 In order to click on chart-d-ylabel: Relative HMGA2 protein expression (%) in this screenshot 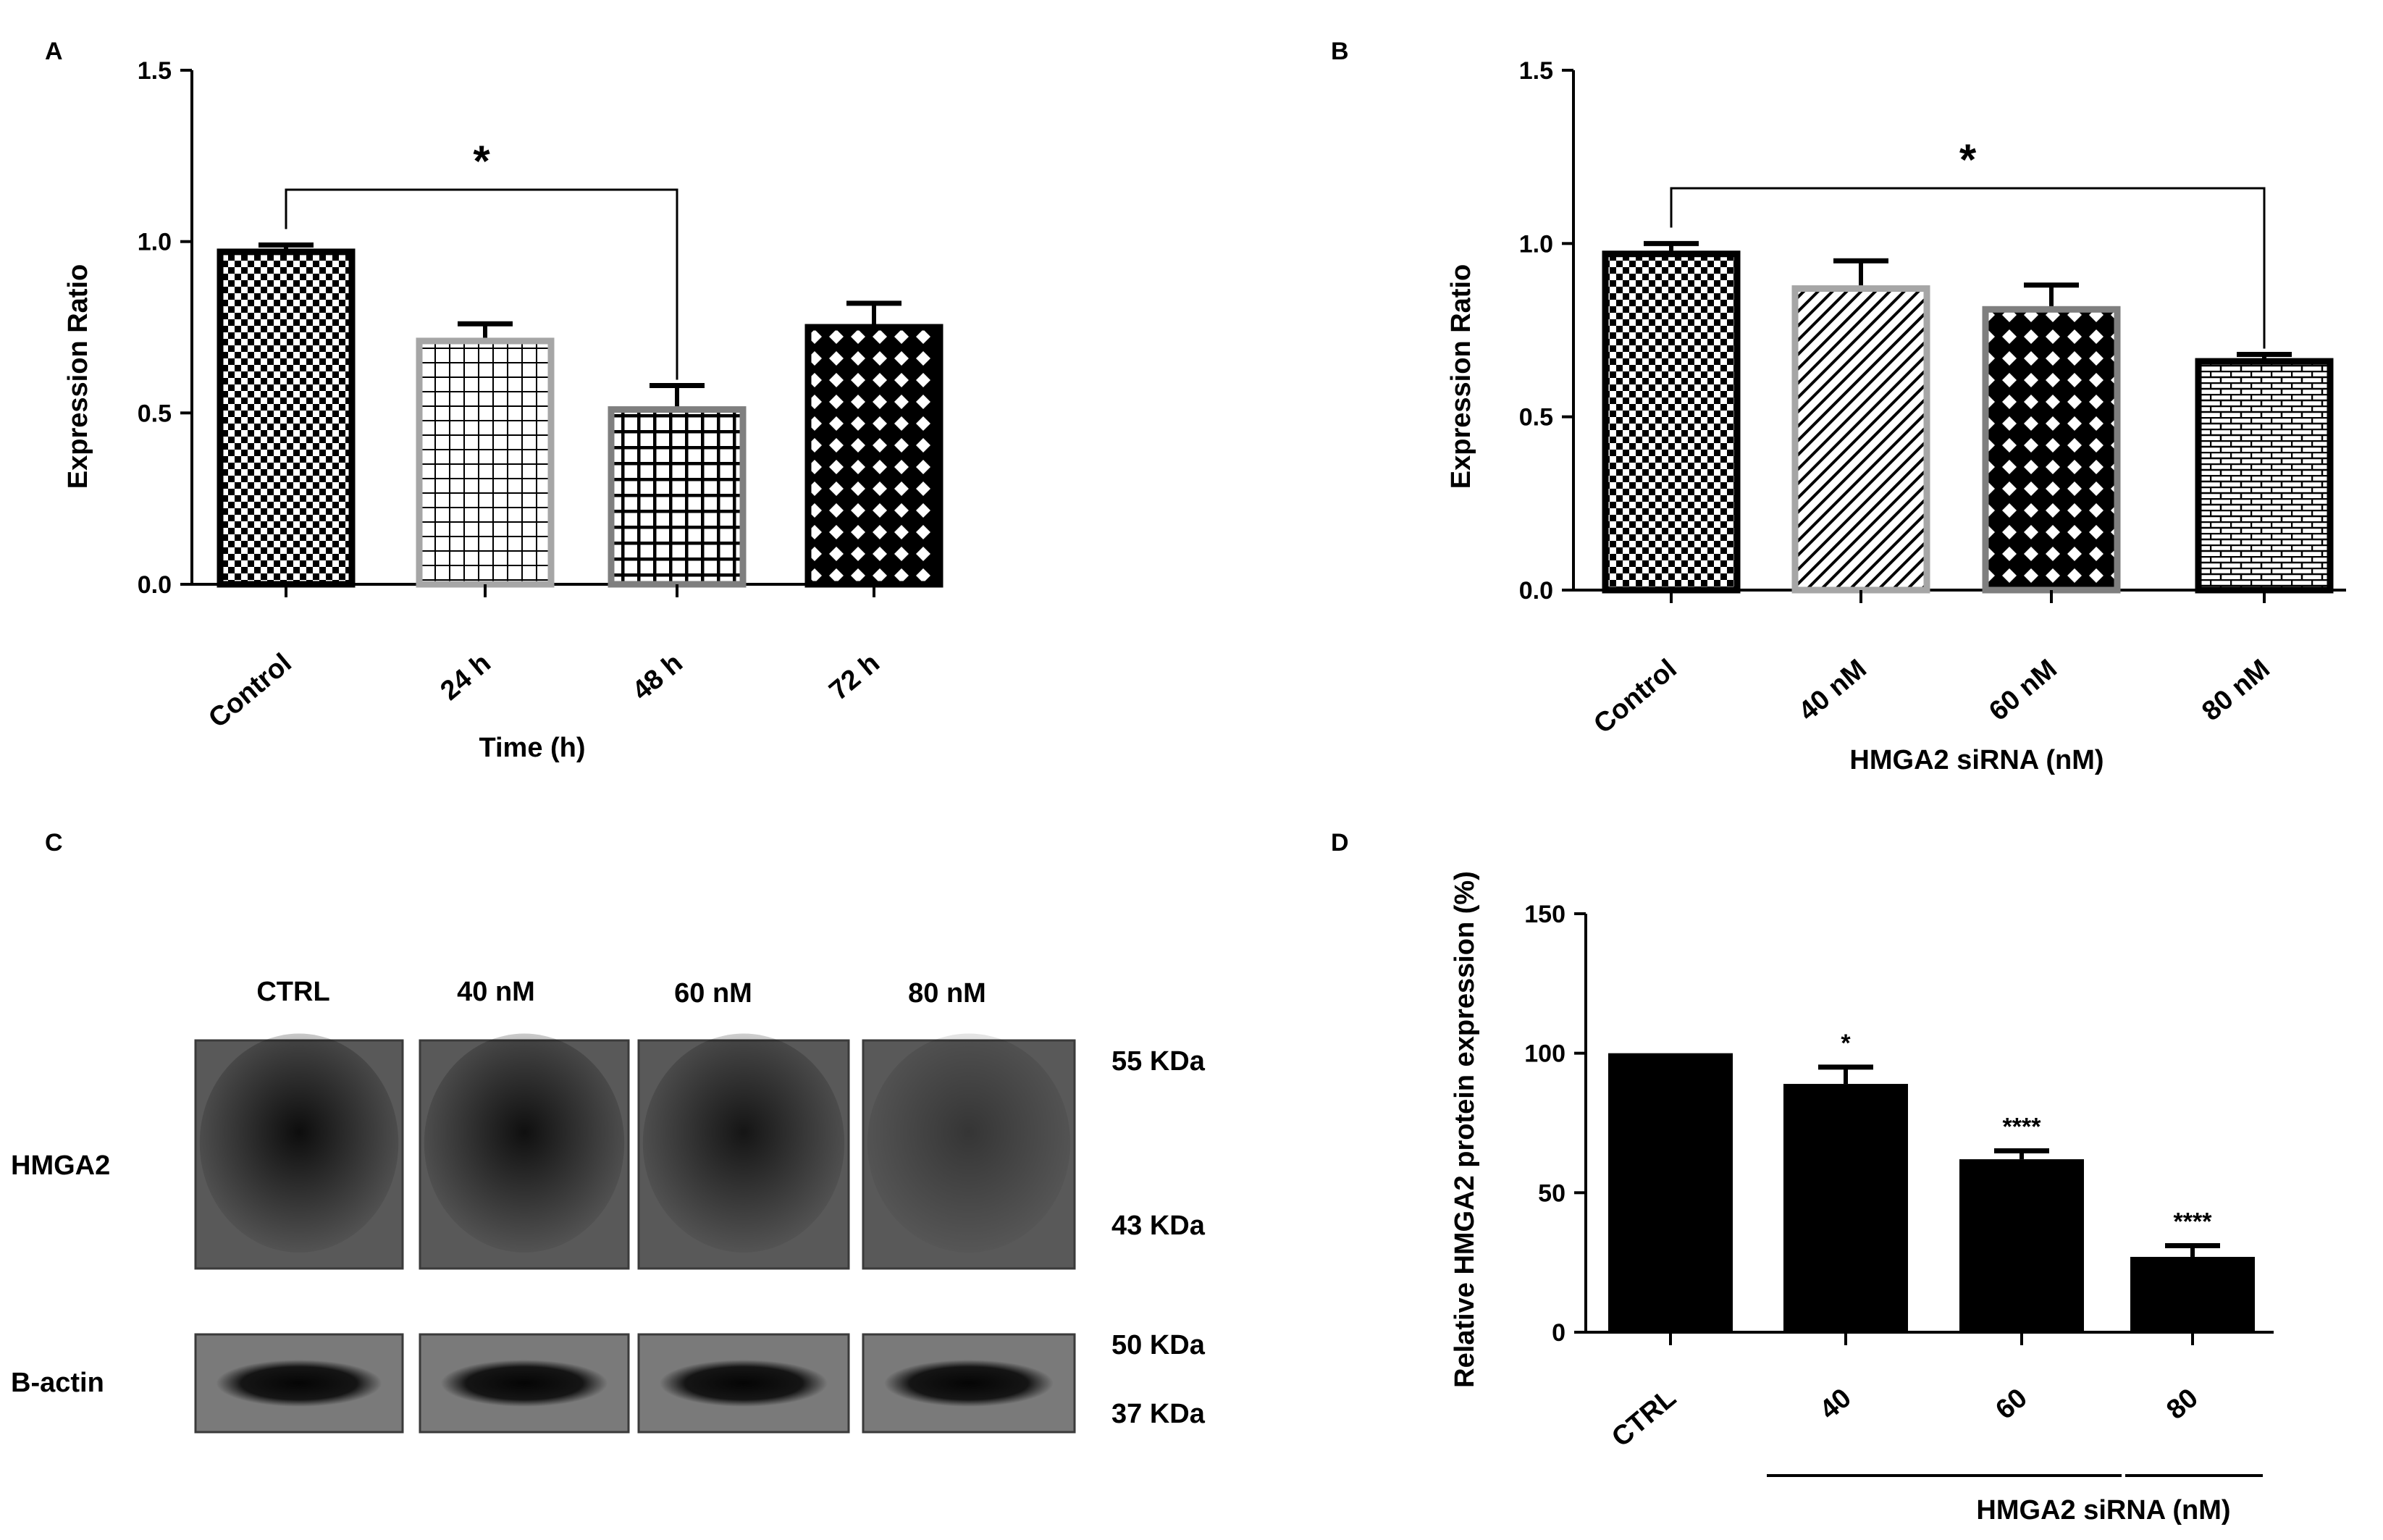, I will do `click(1465, 1129)`.